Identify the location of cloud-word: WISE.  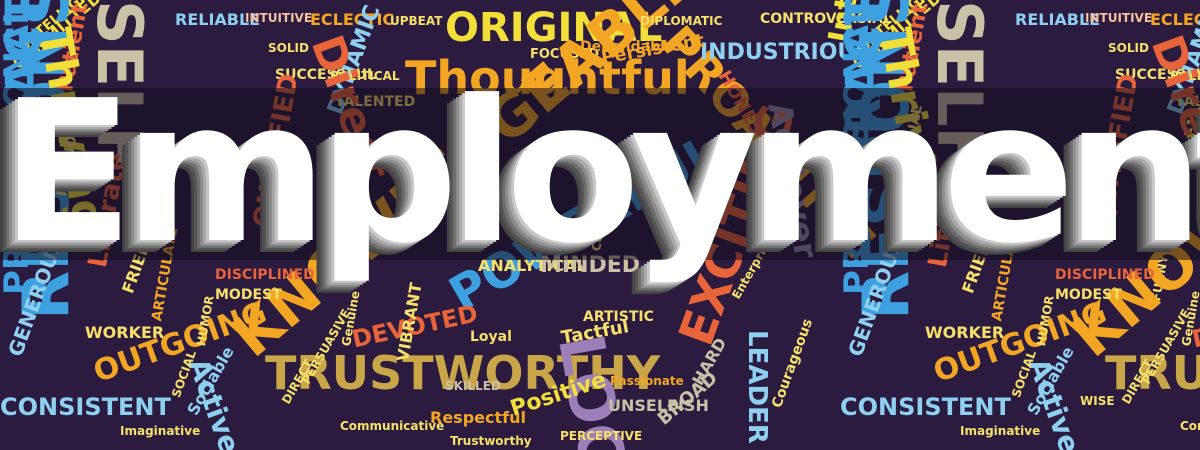
(1097, 401).